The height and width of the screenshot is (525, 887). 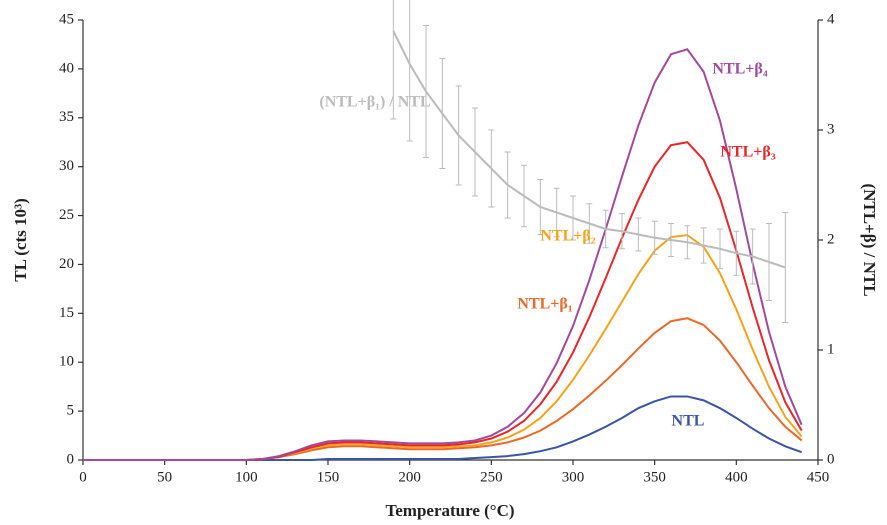 What do you see at coordinates (831, 349) in the screenshot?
I see `y2-tick-label: 1` at bounding box center [831, 349].